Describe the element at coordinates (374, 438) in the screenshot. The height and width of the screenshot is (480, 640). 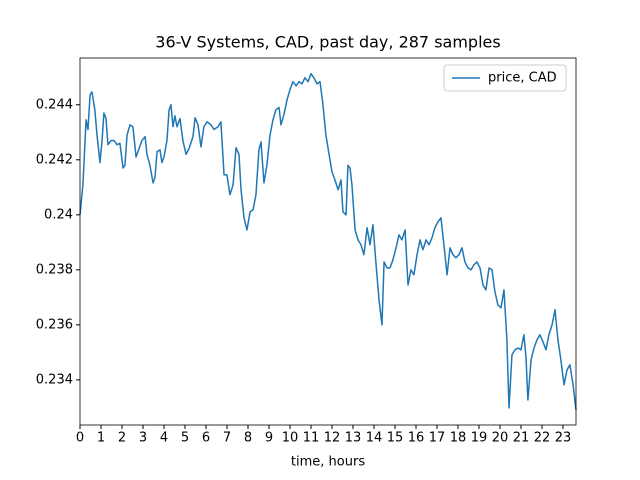
I see `x-tick-label: 14` at that location.